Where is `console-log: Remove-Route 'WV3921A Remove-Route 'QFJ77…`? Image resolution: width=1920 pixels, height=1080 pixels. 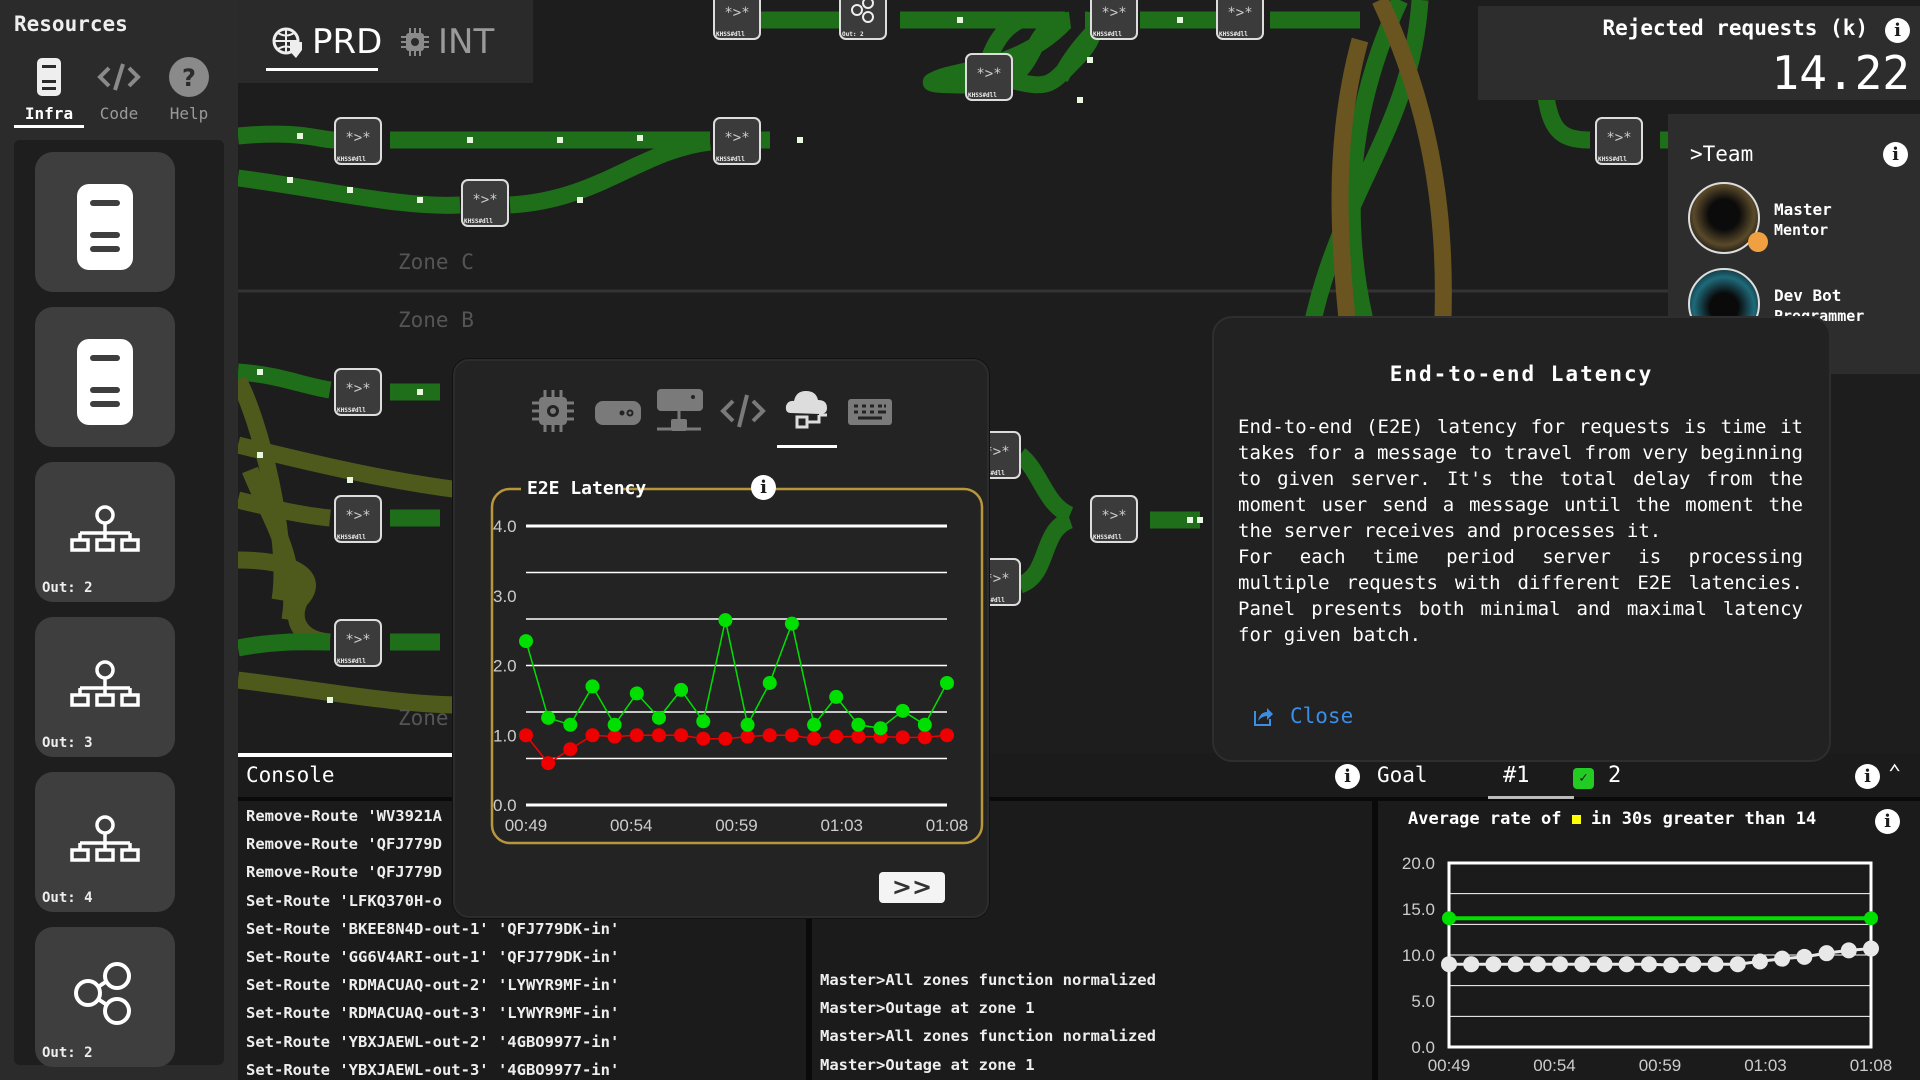 console-log: Remove-Route 'WV3921A Remove-Route 'QFJ77… is located at coordinates (520, 940).